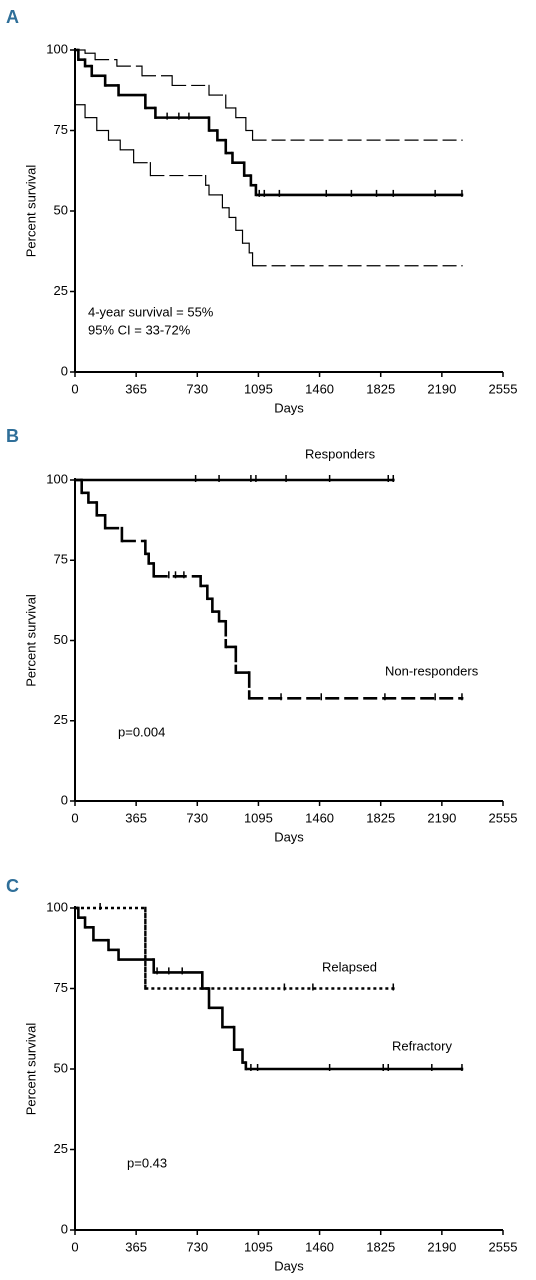 The height and width of the screenshot is (1280, 536). I want to click on series-label: Non-responders, so click(432, 670).